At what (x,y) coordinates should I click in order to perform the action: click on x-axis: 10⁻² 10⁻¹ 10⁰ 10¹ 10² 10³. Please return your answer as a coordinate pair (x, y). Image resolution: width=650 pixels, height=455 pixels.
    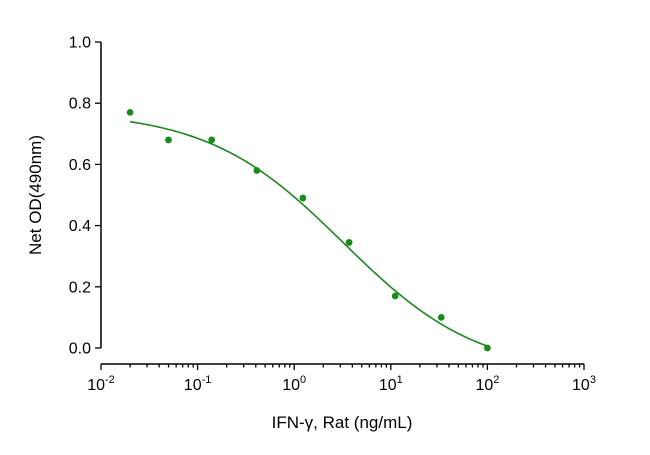
    Looking at the image, I should click on (341, 378).